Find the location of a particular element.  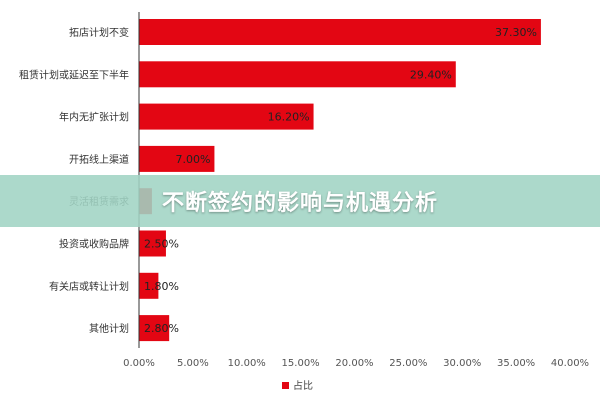

x-tick-label-9: 40.00% is located at coordinates (570, 363).